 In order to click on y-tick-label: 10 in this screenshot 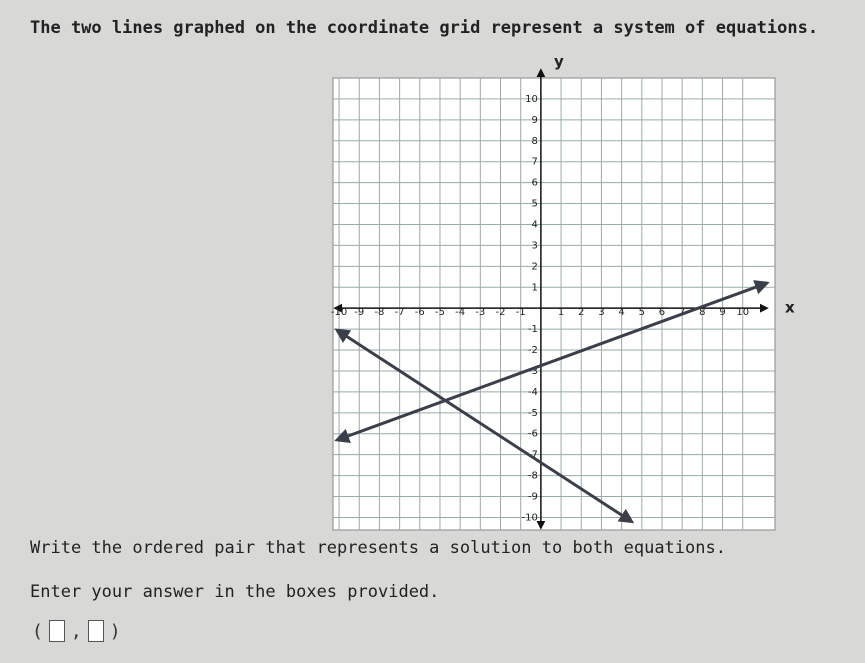, I will do `click(531, 99)`.